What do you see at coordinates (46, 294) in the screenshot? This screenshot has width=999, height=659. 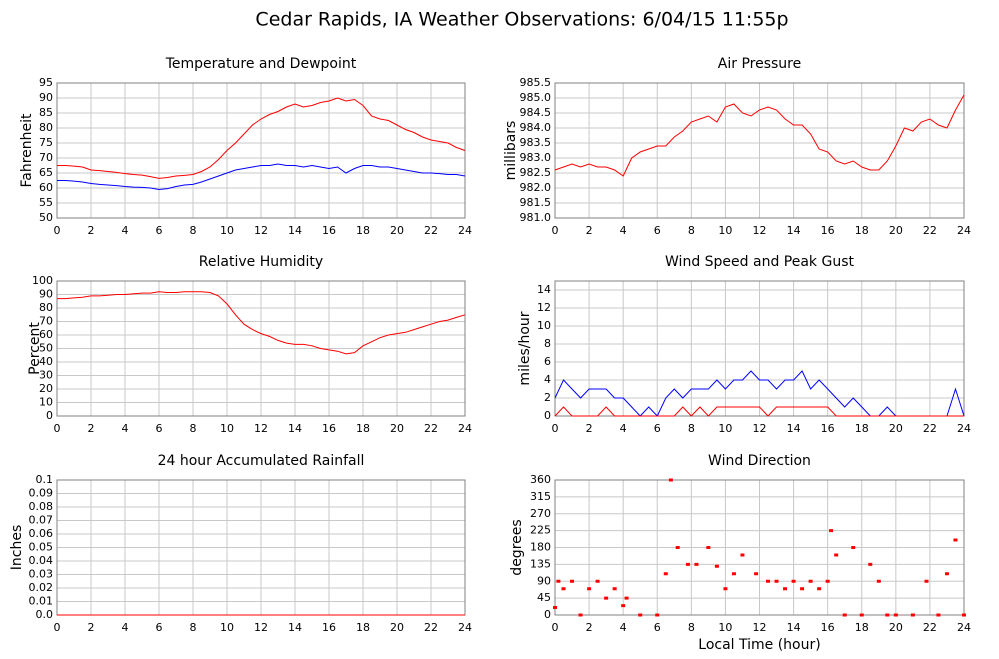 I see `y-tick-label: 90` at bounding box center [46, 294].